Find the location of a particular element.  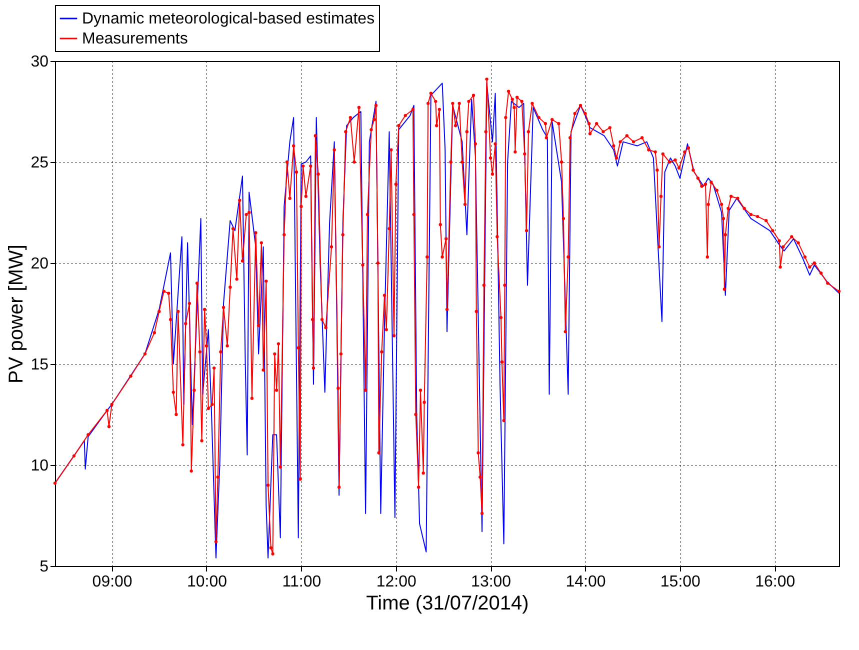

y-tick-label: 15 is located at coordinates (39, 365).